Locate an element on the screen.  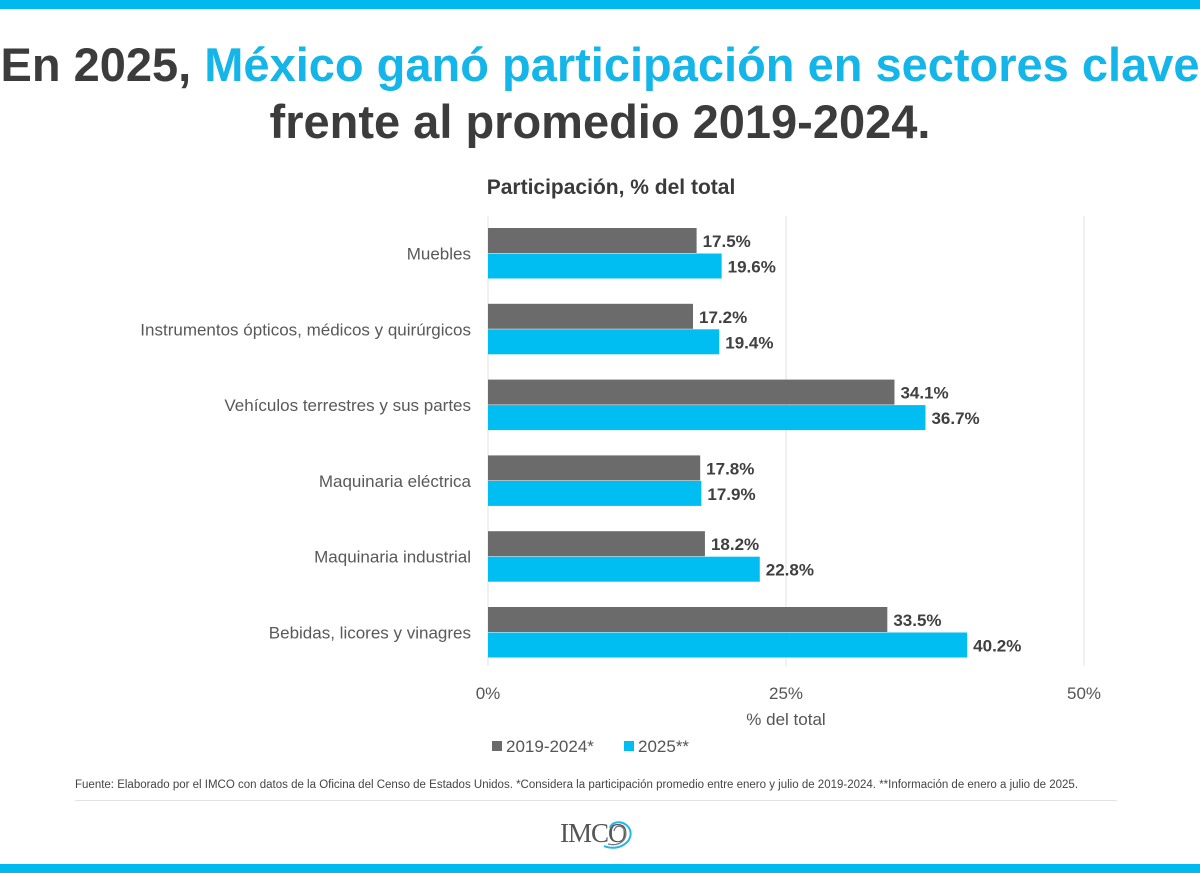
x-axis-title: % del total is located at coordinates (785, 719).